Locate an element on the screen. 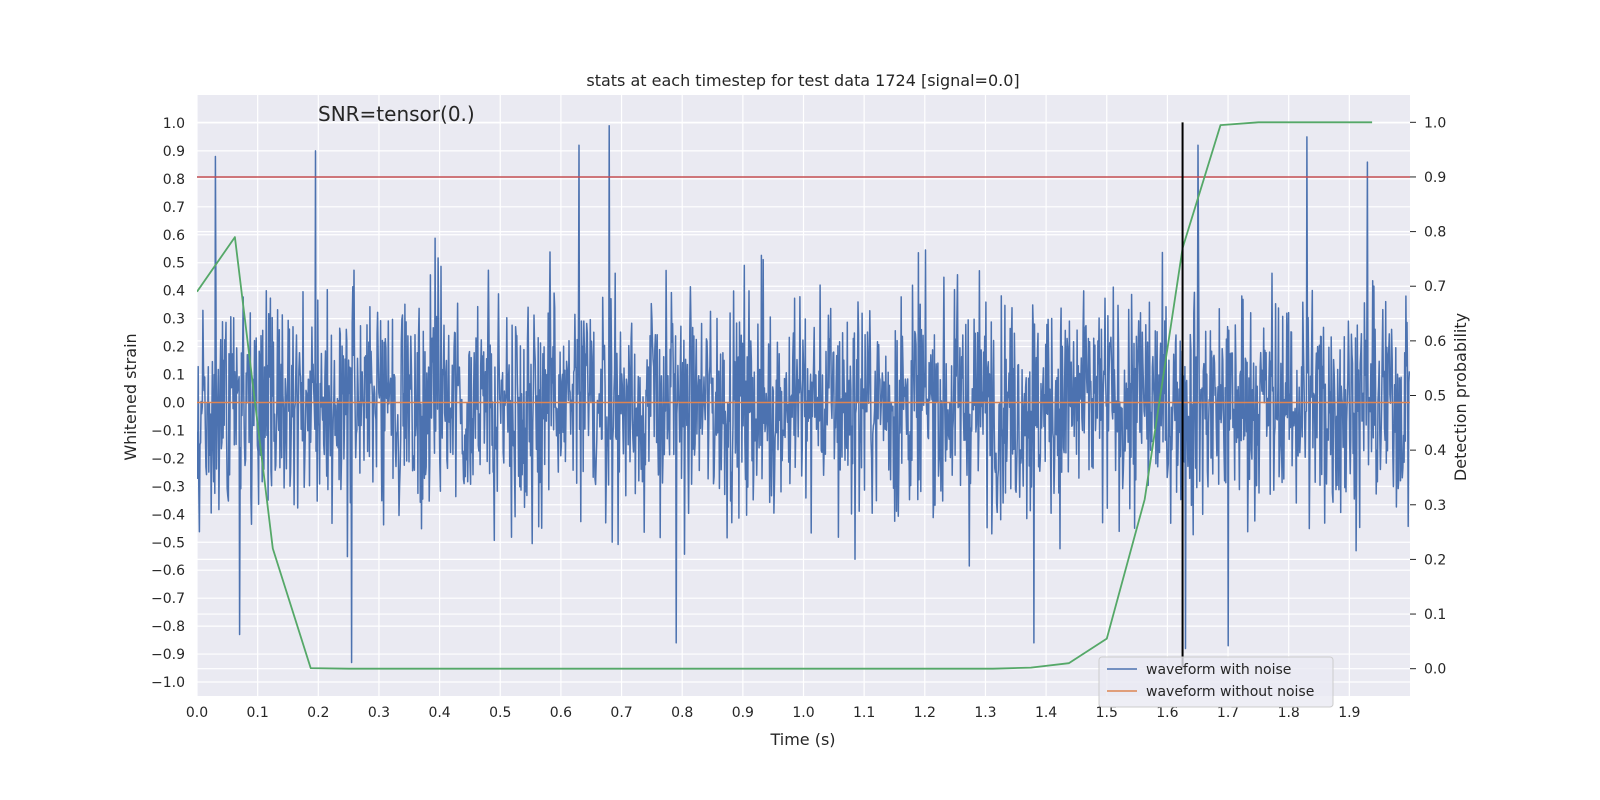  y-axis-title: Whitened strain is located at coordinates (130, 396).